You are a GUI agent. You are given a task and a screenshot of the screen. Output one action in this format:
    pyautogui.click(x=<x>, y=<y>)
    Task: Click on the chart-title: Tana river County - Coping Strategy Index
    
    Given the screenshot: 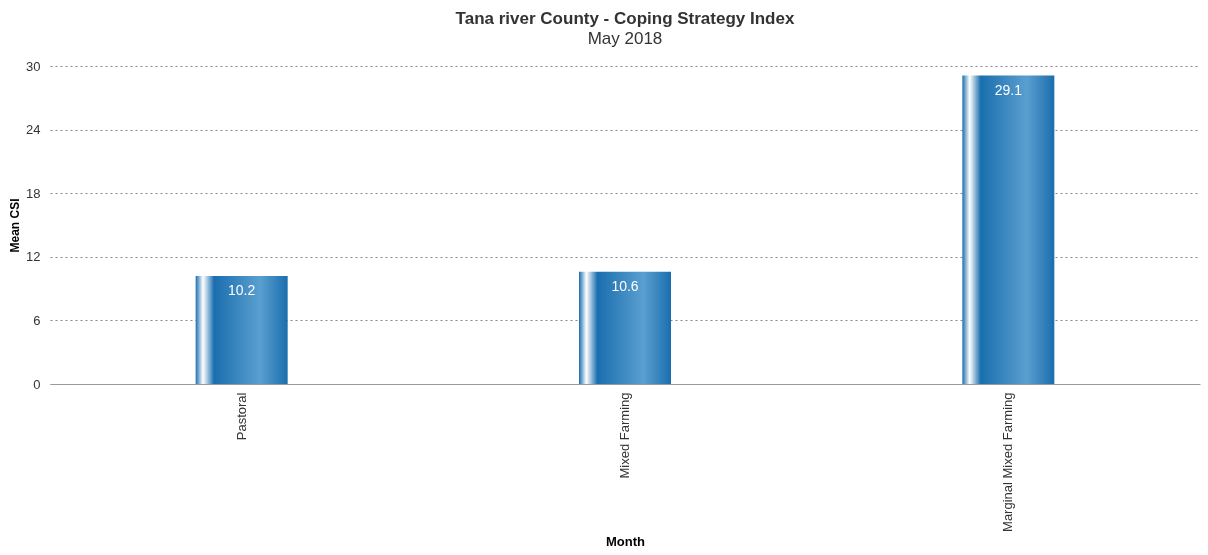 What is the action you would take?
    pyautogui.click(x=625, y=18)
    